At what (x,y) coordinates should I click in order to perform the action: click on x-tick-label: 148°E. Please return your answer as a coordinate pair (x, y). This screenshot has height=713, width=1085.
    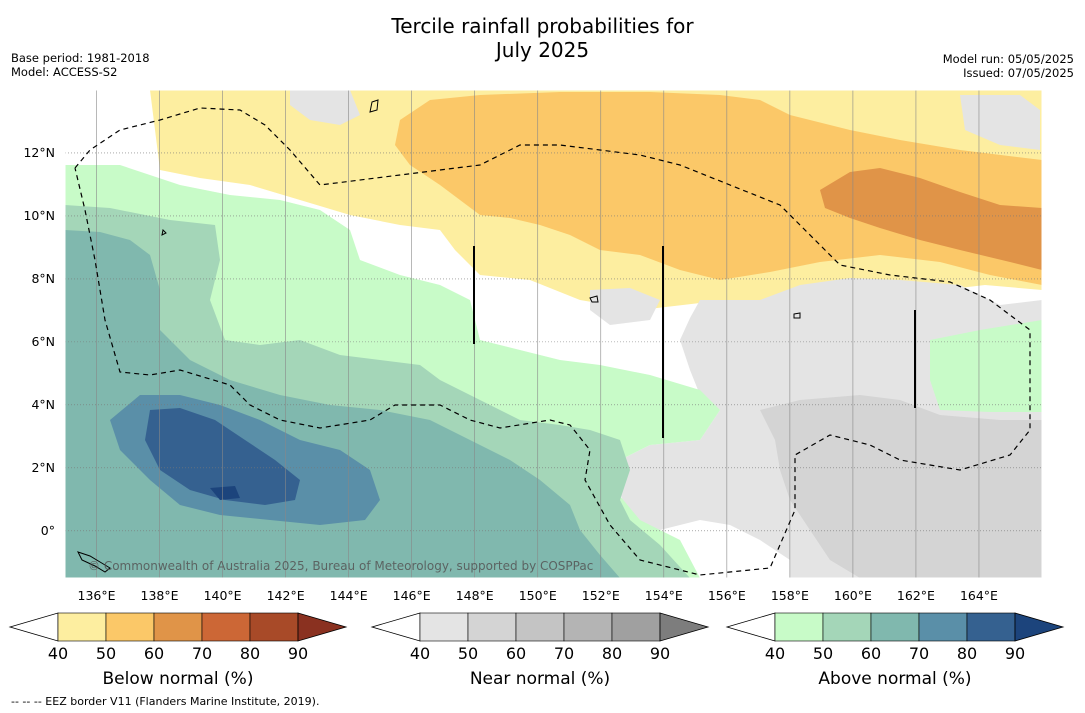
    Looking at the image, I should click on (475, 595).